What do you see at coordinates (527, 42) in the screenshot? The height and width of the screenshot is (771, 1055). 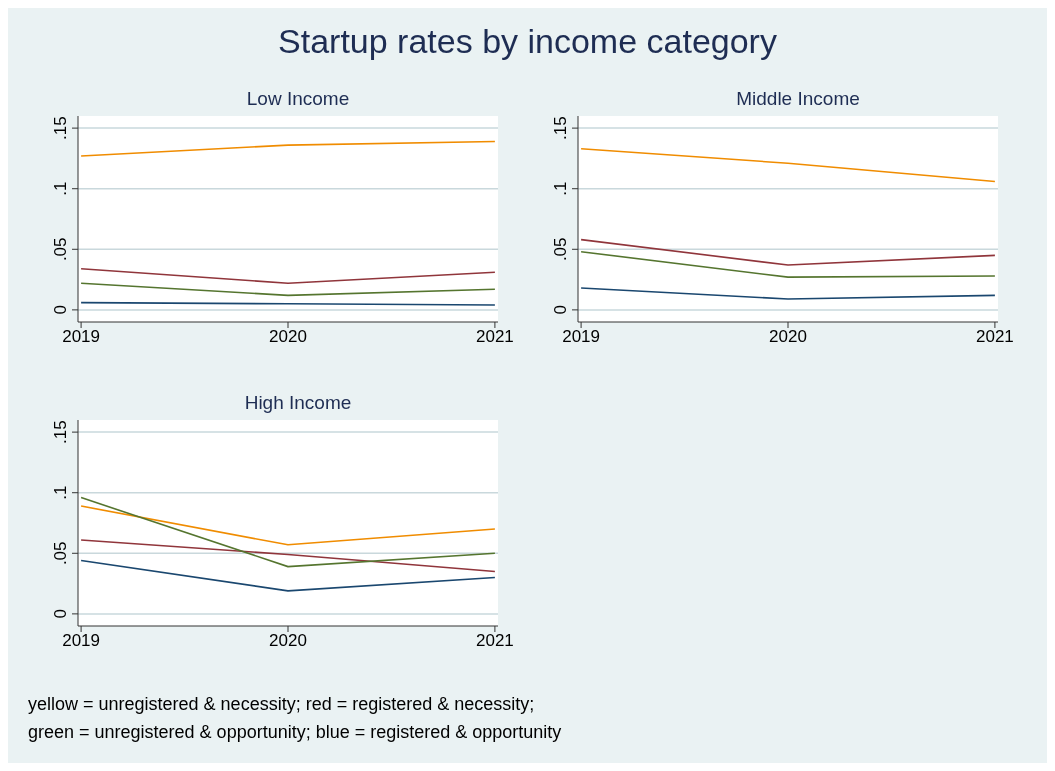 I see `chart-title: Startup rates by income category` at bounding box center [527, 42].